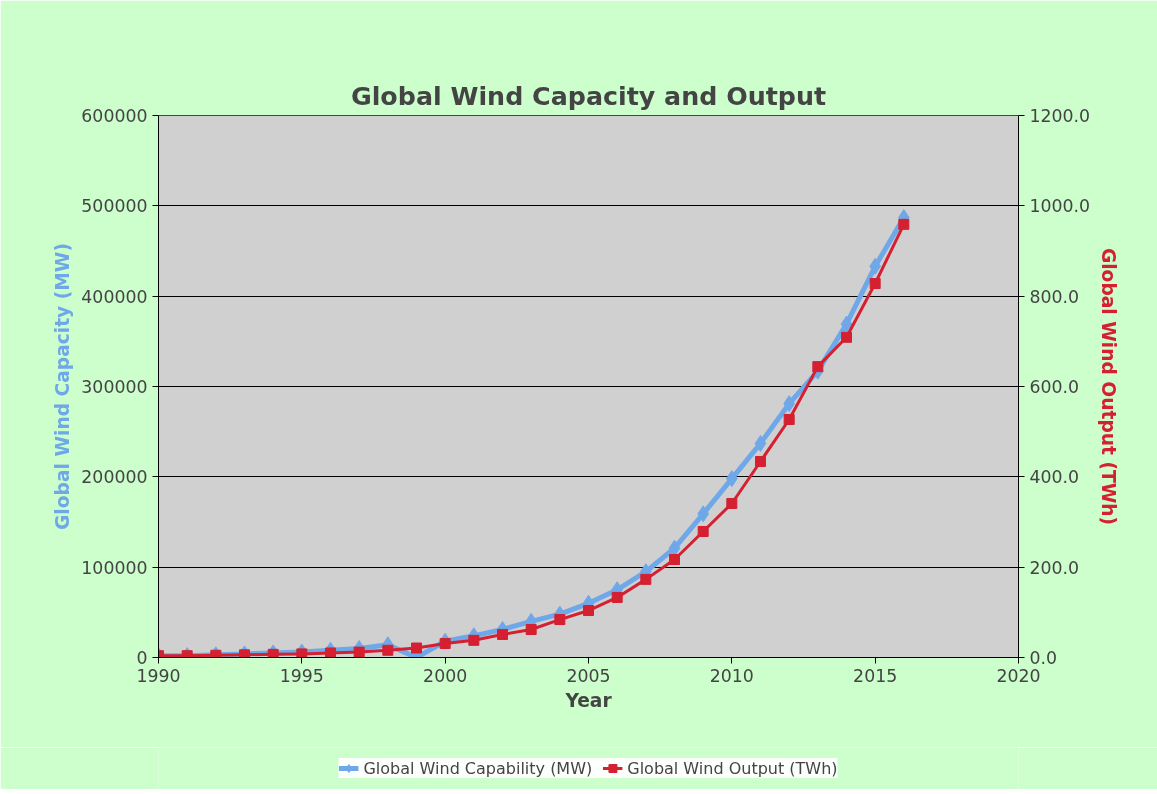 The width and height of the screenshot is (1157, 794). What do you see at coordinates (1054, 296) in the screenshot?
I see `y2-tick-label: 800.0` at bounding box center [1054, 296].